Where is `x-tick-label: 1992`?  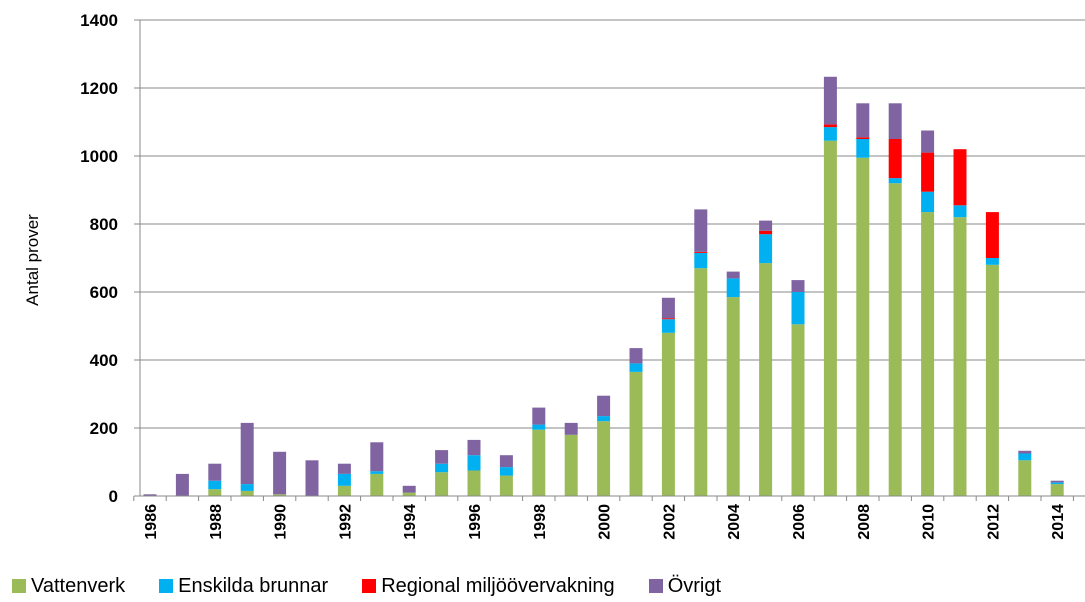
x-tick-label: 1992 is located at coordinates (345, 522).